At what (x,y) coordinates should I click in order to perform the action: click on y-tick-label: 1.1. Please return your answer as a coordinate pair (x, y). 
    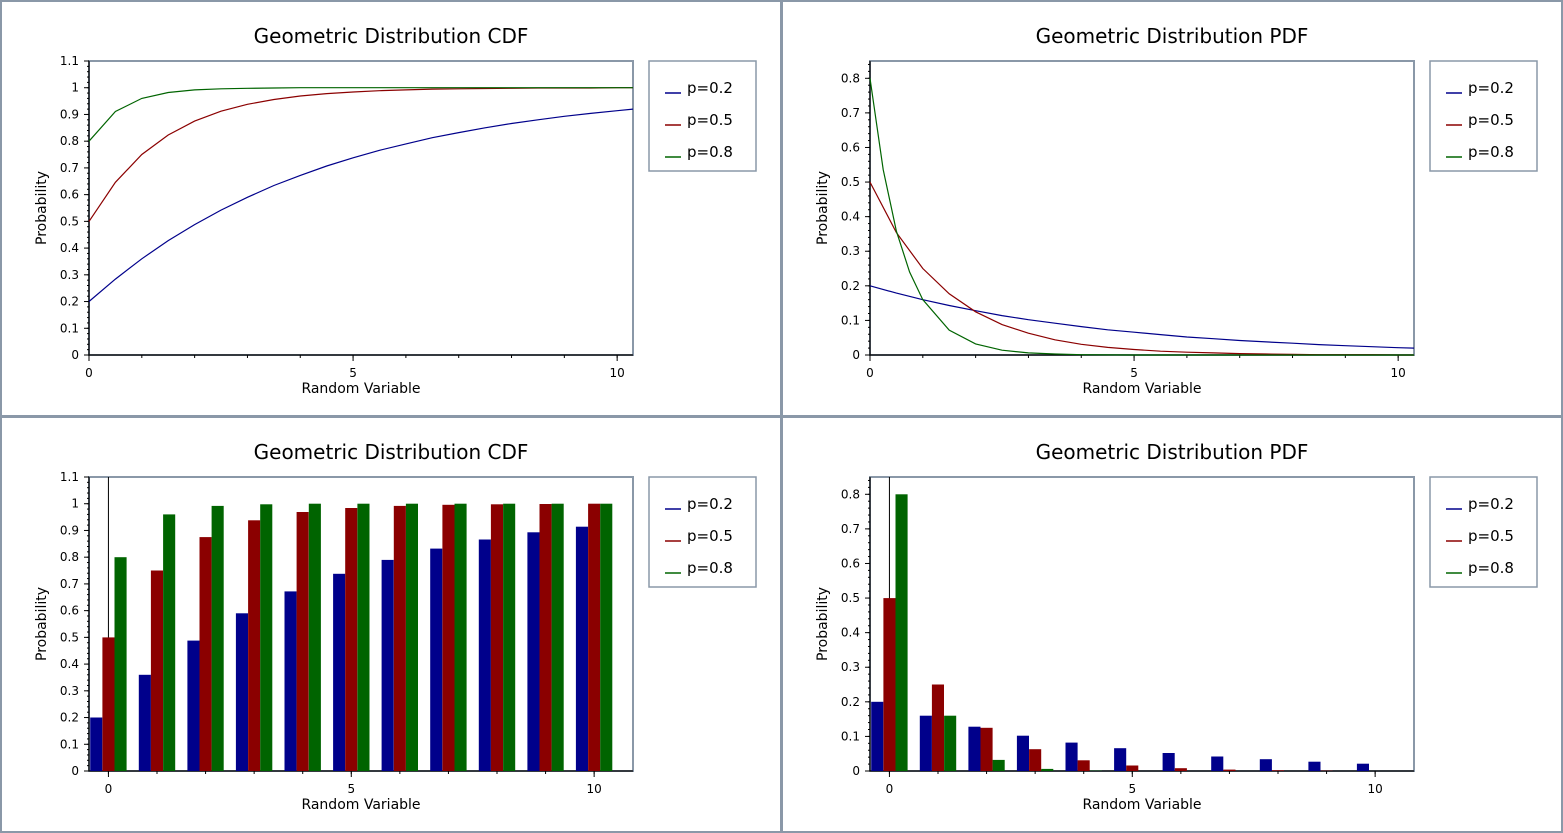
    Looking at the image, I should click on (69, 477).